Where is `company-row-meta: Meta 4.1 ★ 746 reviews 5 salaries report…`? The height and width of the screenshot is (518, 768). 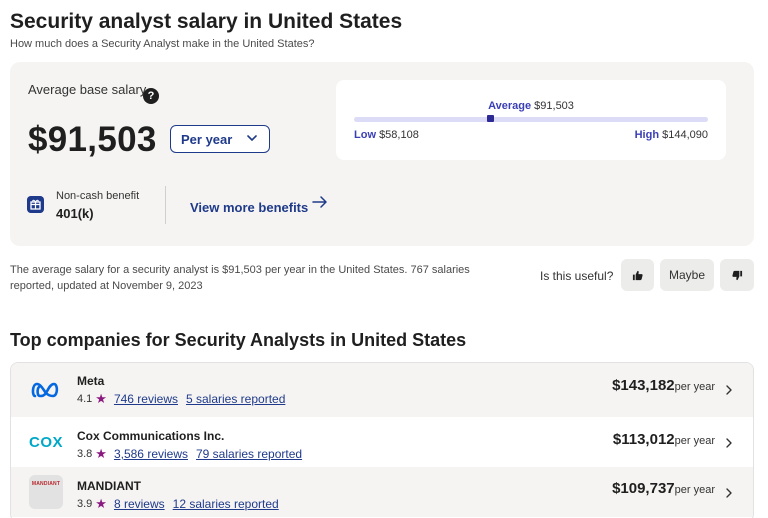 company-row-meta: Meta 4.1 ★ 746 reviews 5 salaries report… is located at coordinates (382, 390).